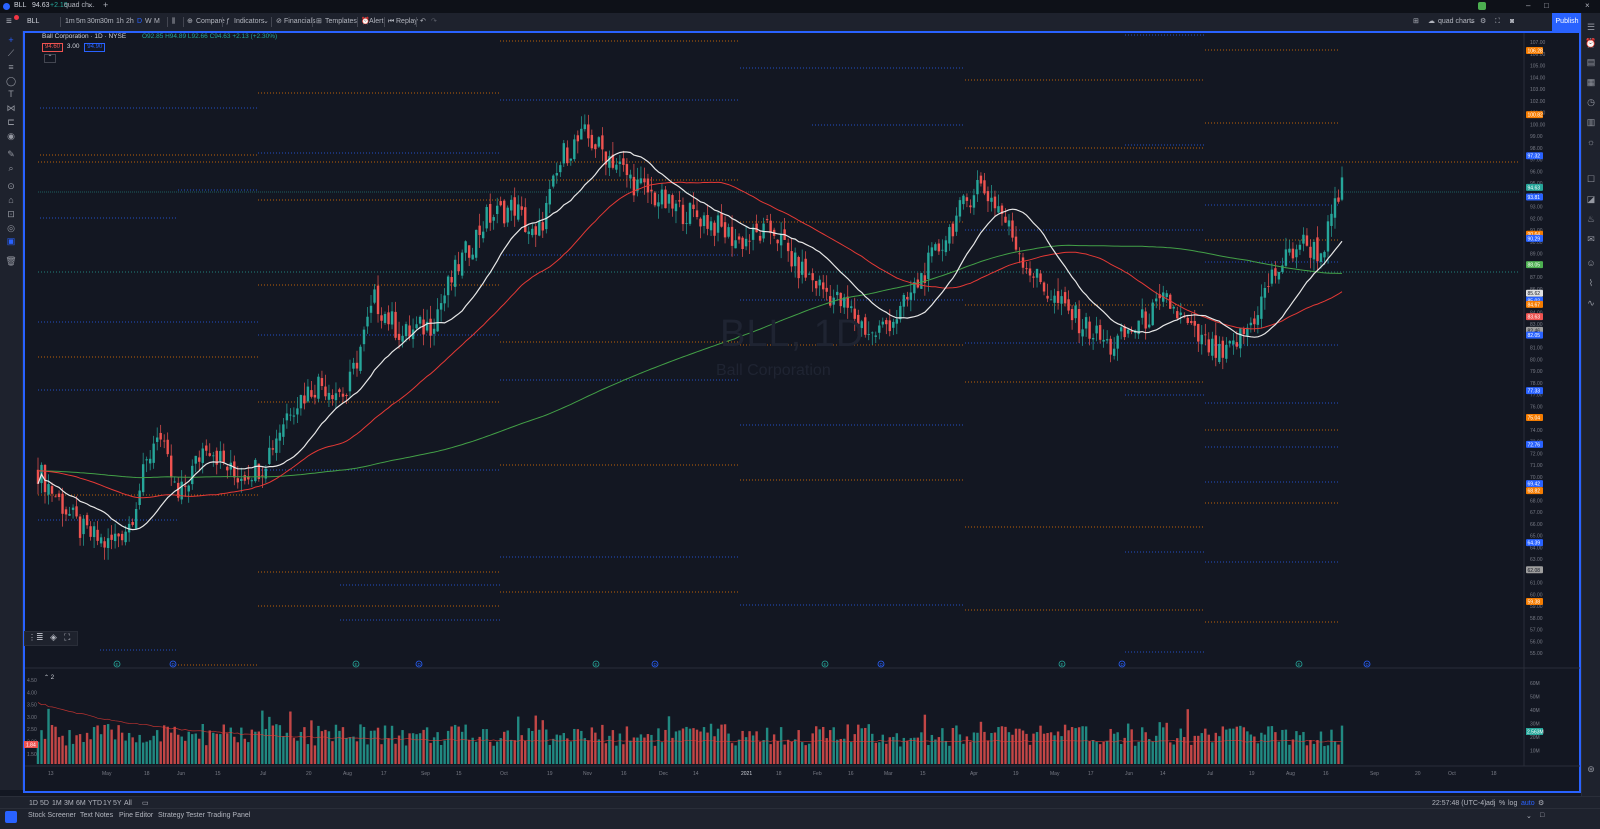 This screenshot has width=1600, height=829. What do you see at coordinates (128, 803) in the screenshot?
I see `range-all: All` at bounding box center [128, 803].